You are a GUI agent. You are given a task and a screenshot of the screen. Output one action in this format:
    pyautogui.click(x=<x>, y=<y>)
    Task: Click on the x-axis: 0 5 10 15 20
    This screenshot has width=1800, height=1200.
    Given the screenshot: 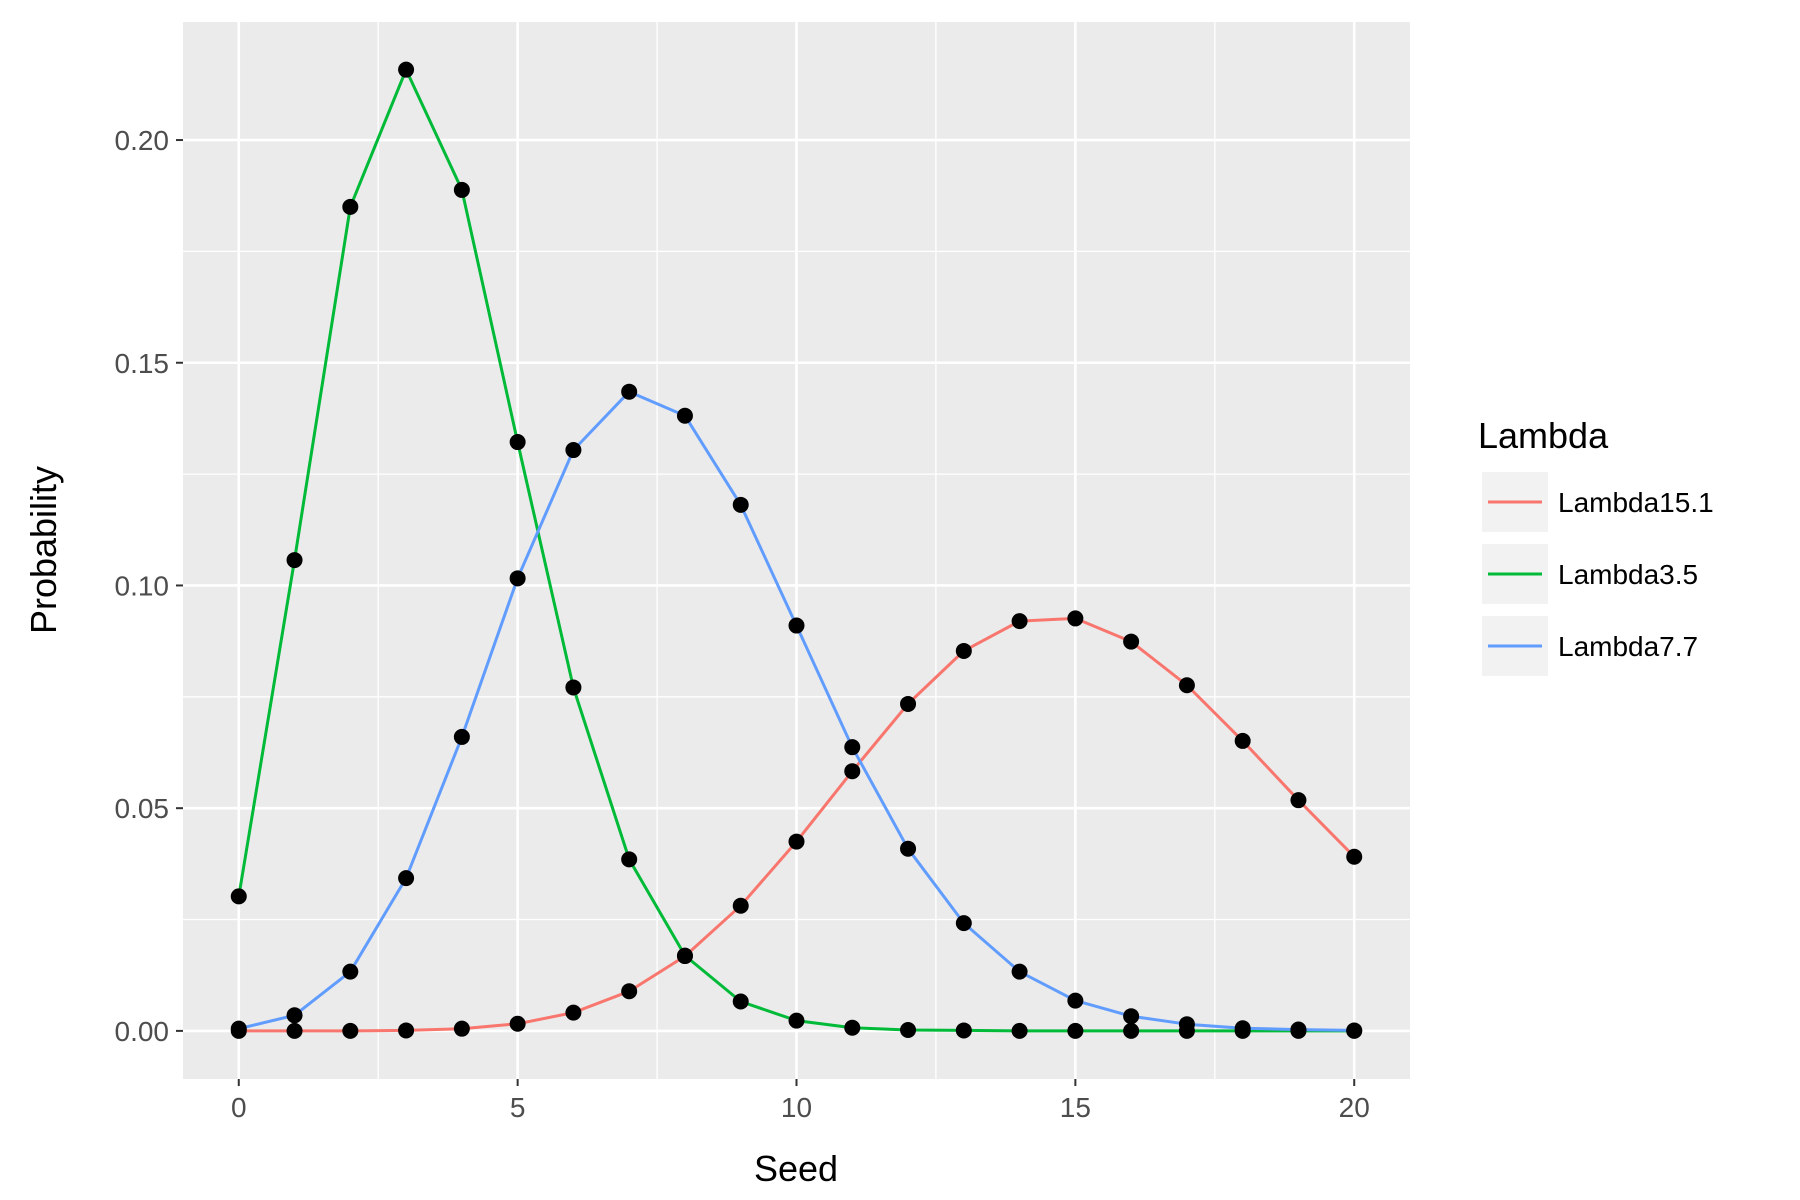 What is the action you would take?
    pyautogui.click(x=800, y=1101)
    